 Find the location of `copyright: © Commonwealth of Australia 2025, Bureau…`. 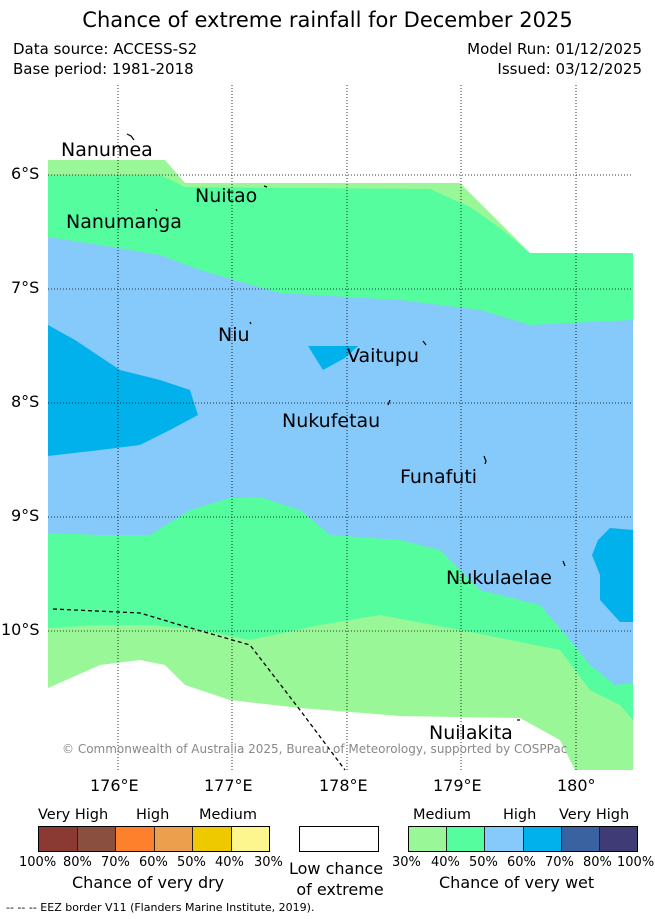

copyright: © Commonwealth of Australia 2025, Bureau… is located at coordinates (315, 749).